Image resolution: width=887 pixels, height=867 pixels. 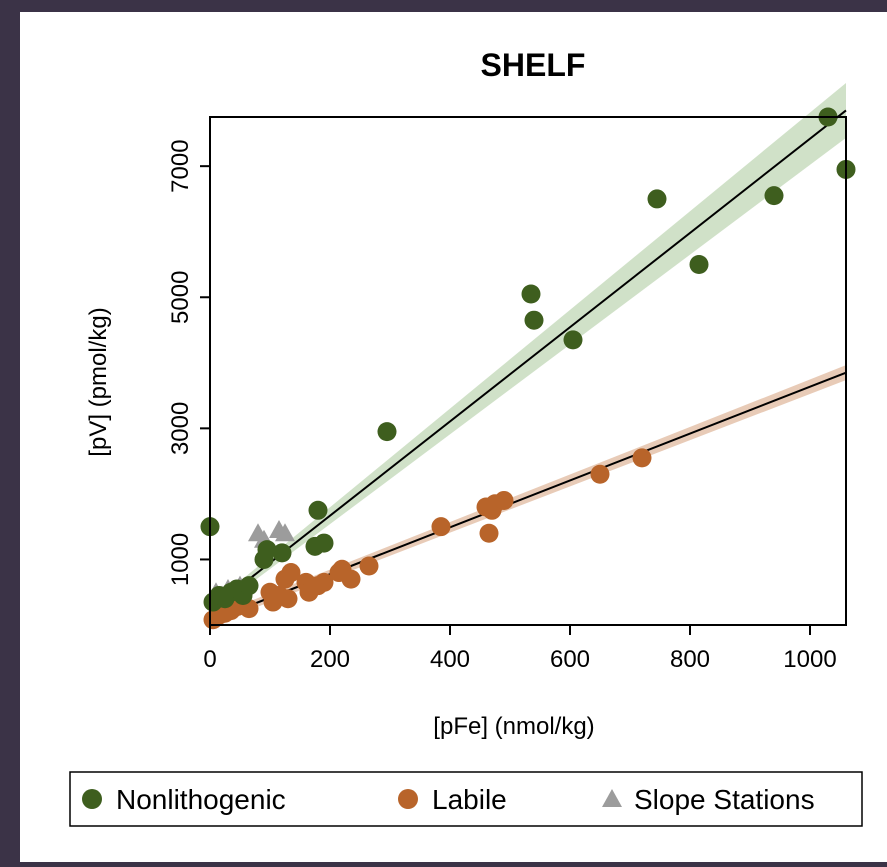 I want to click on point-slope-stations, so click(x=285, y=532).